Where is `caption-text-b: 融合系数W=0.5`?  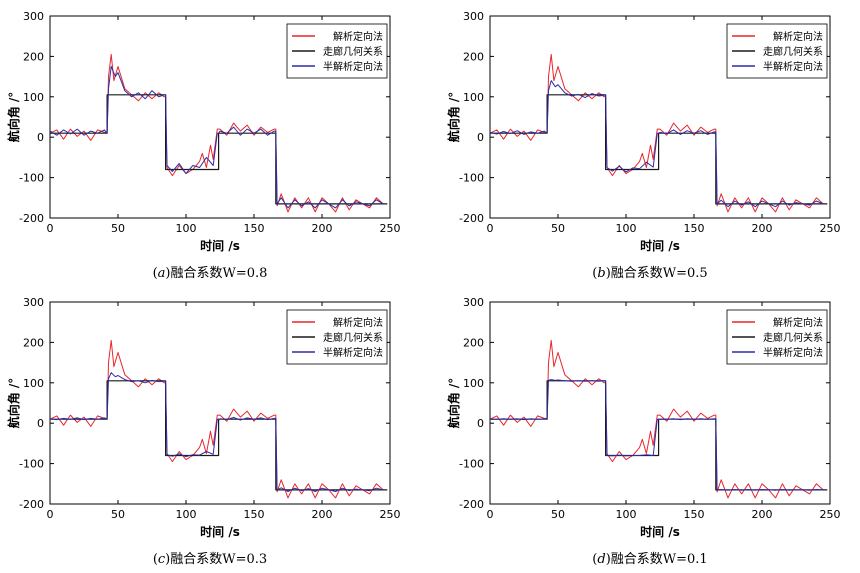 caption-text-b: 融合系数W=0.5 is located at coordinates (659, 273).